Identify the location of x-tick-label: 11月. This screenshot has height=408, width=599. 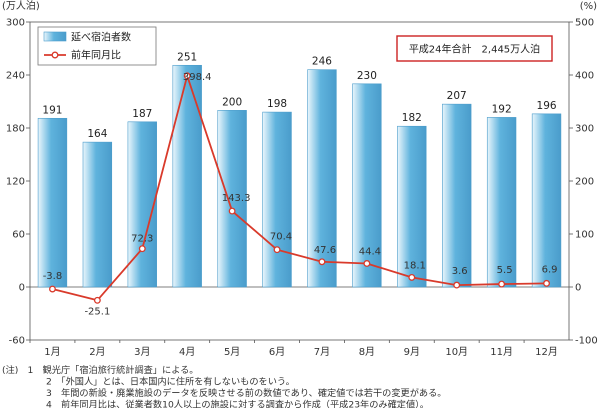
(501, 352).